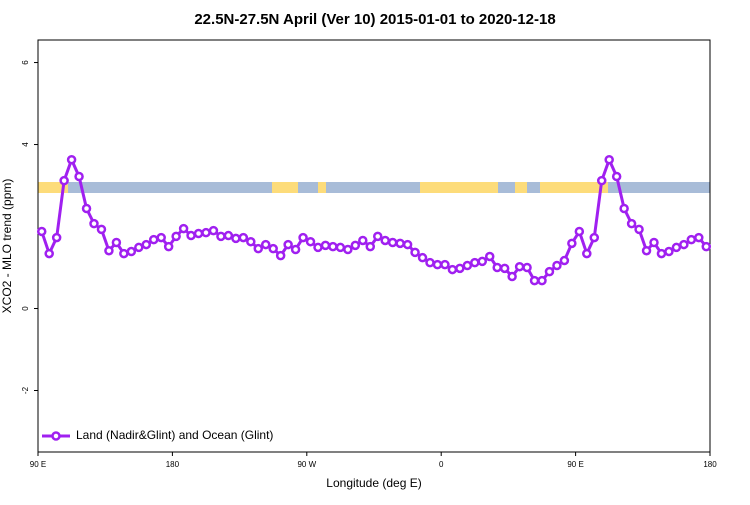 The width and height of the screenshot is (750, 505). What do you see at coordinates (306, 464) in the screenshot?
I see `x-tick-label: 90 W` at bounding box center [306, 464].